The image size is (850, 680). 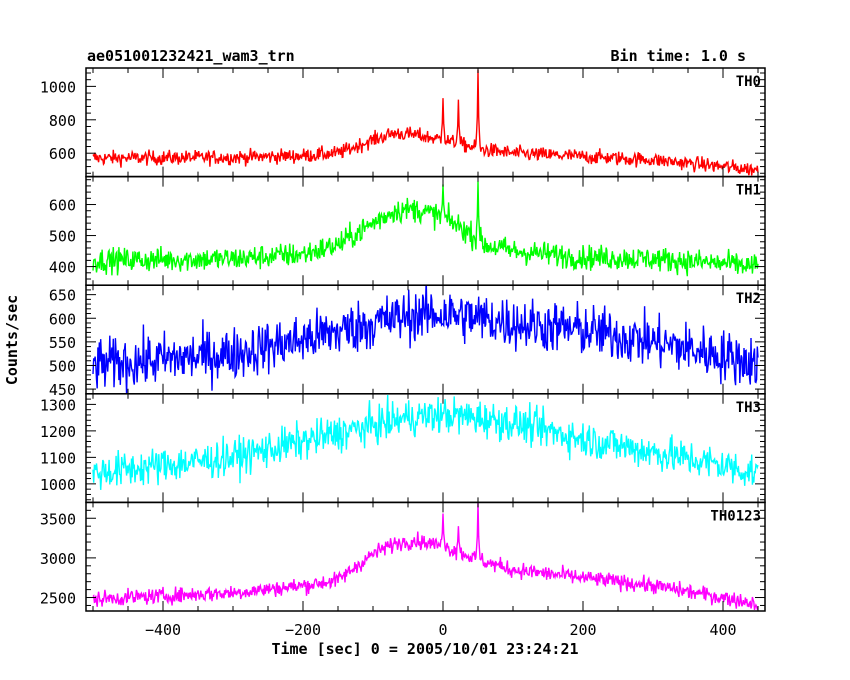 I want to click on series-line-th1, so click(x=425, y=229).